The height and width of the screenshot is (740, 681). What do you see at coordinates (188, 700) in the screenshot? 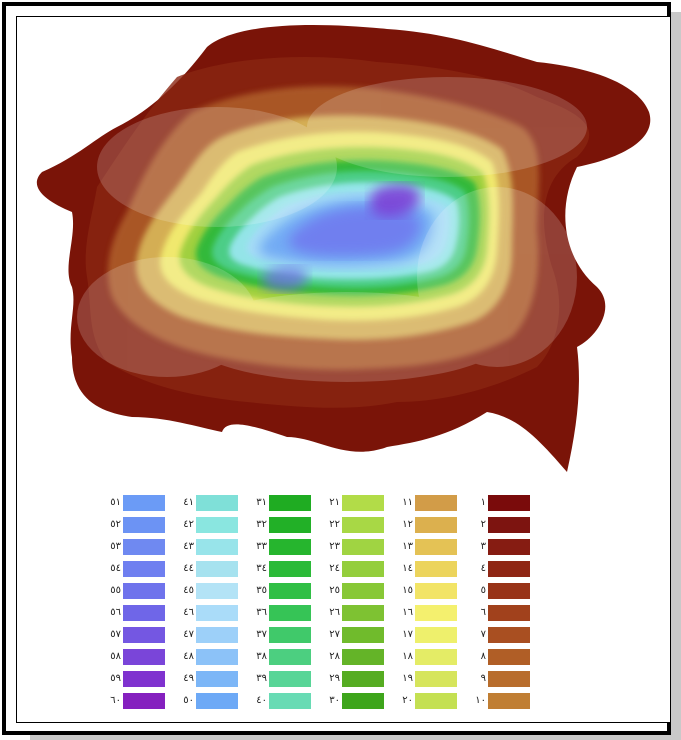
I see `legend-label: ٥٠` at bounding box center [188, 700].